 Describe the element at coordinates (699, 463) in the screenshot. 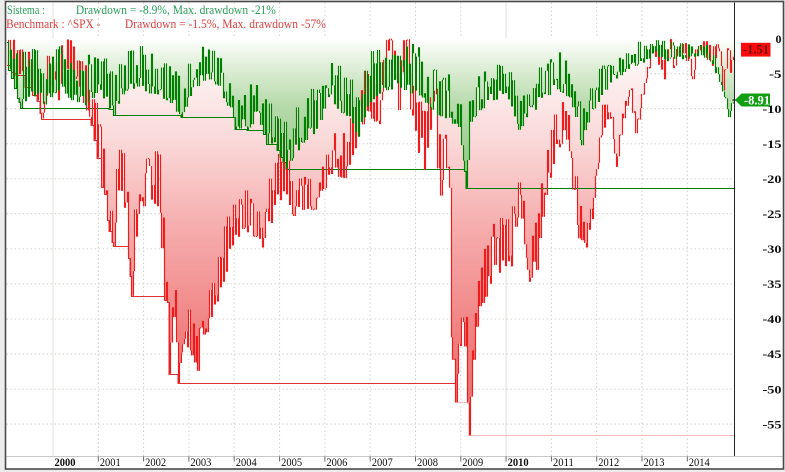

I see `svg-text: 2014` at that location.